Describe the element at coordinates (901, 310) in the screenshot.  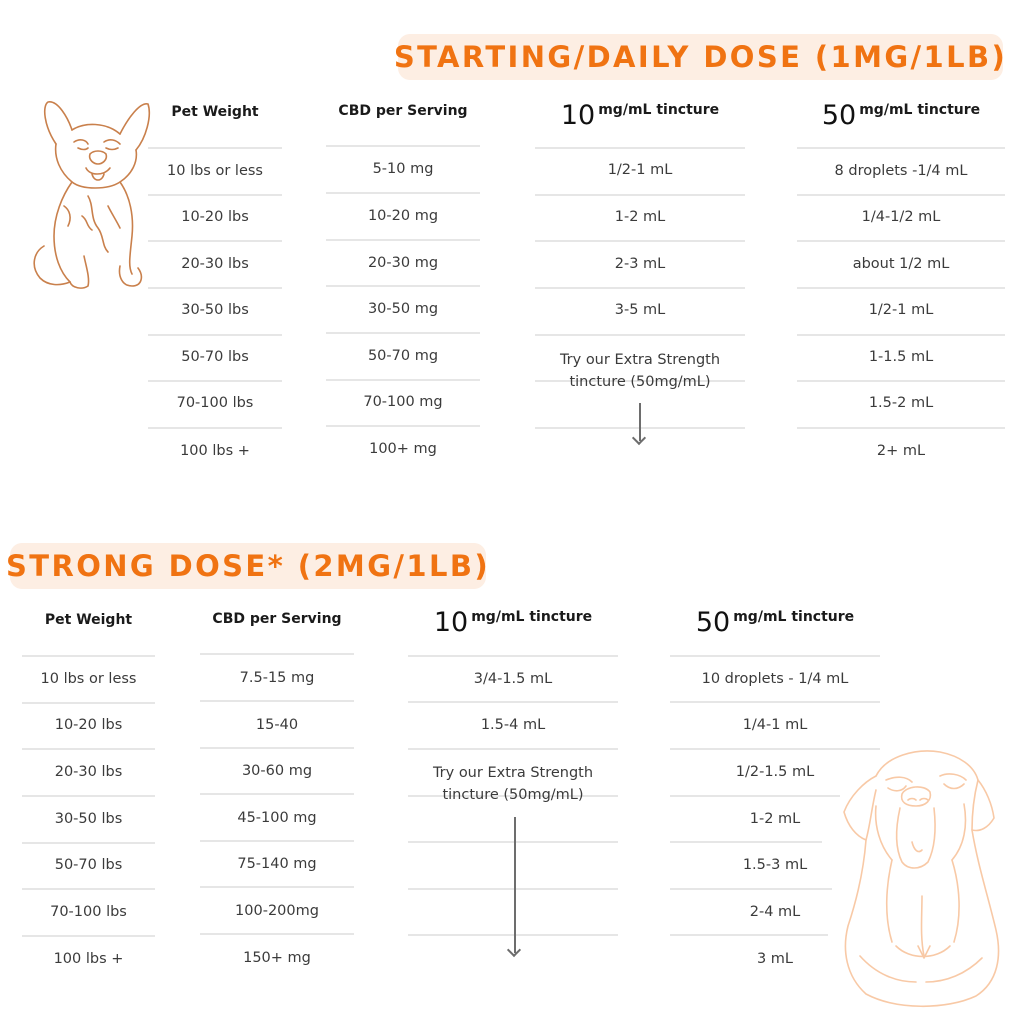
I see `tincture-50-cell: 1/2-1 mL` at that location.